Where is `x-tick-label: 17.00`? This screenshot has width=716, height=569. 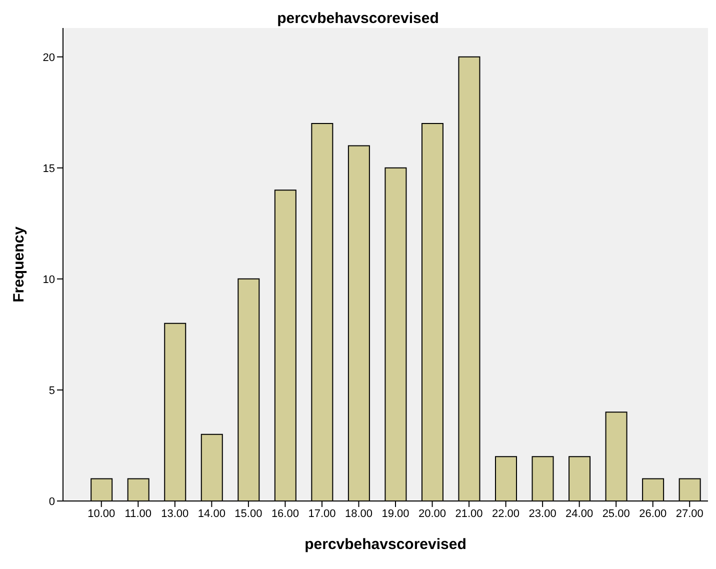
x-tick-label: 17.00 is located at coordinates (322, 514).